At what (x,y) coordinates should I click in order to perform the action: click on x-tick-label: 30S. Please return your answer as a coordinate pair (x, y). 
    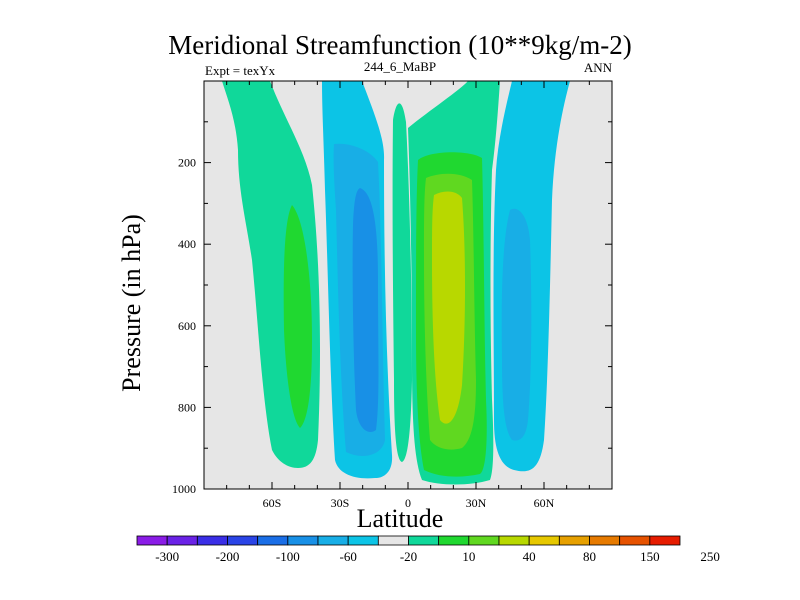
    Looking at the image, I should click on (340, 503).